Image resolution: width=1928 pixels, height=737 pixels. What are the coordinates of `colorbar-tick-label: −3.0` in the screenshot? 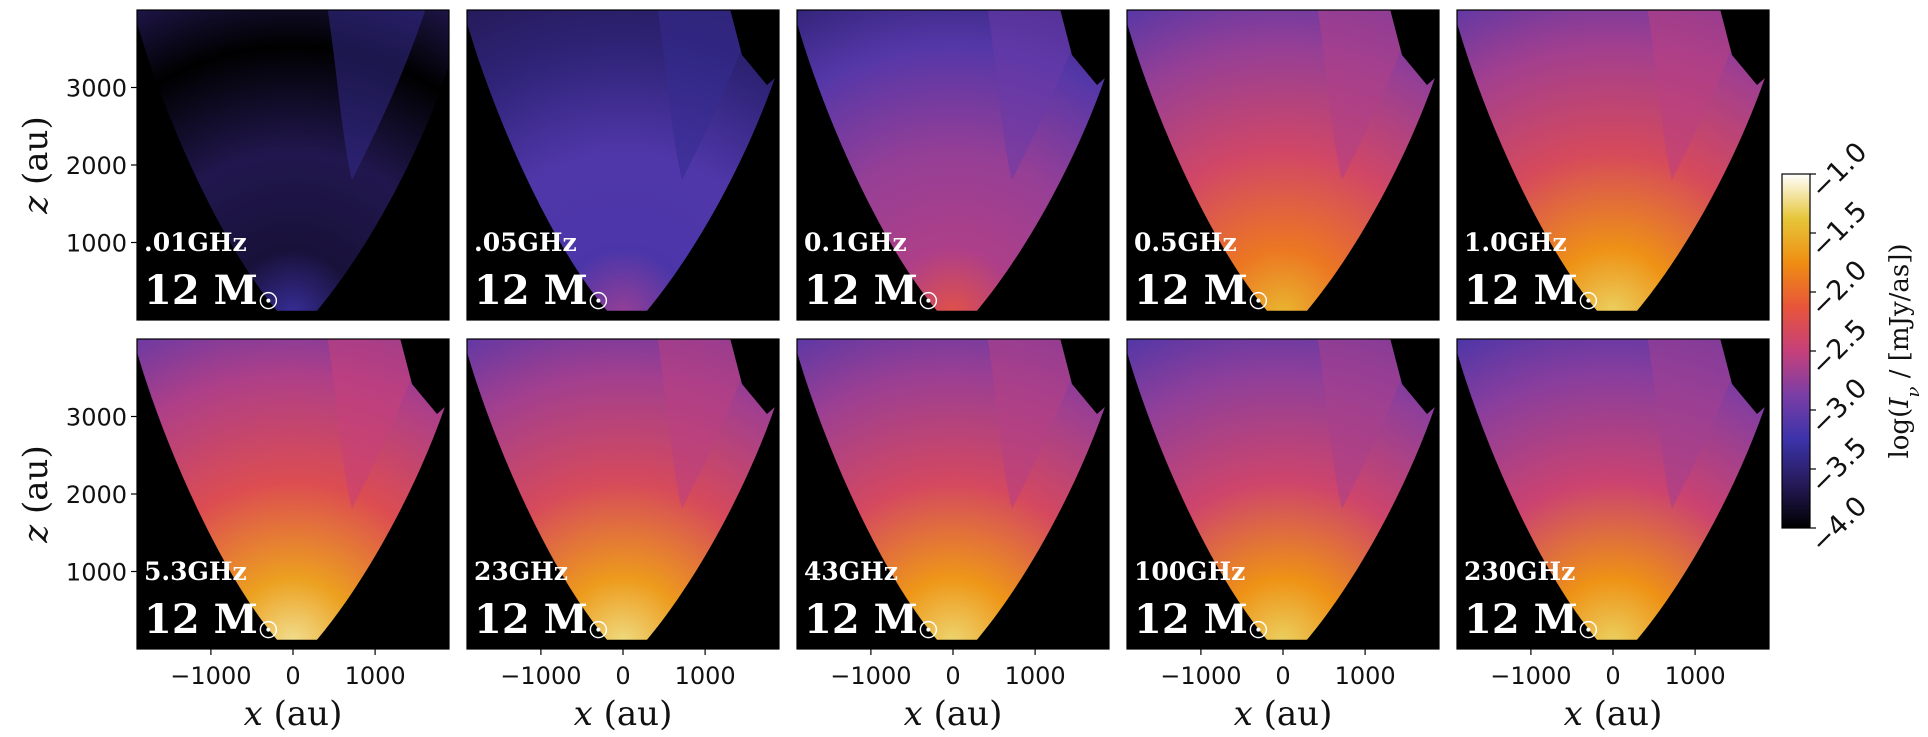 It's located at (1839, 407).